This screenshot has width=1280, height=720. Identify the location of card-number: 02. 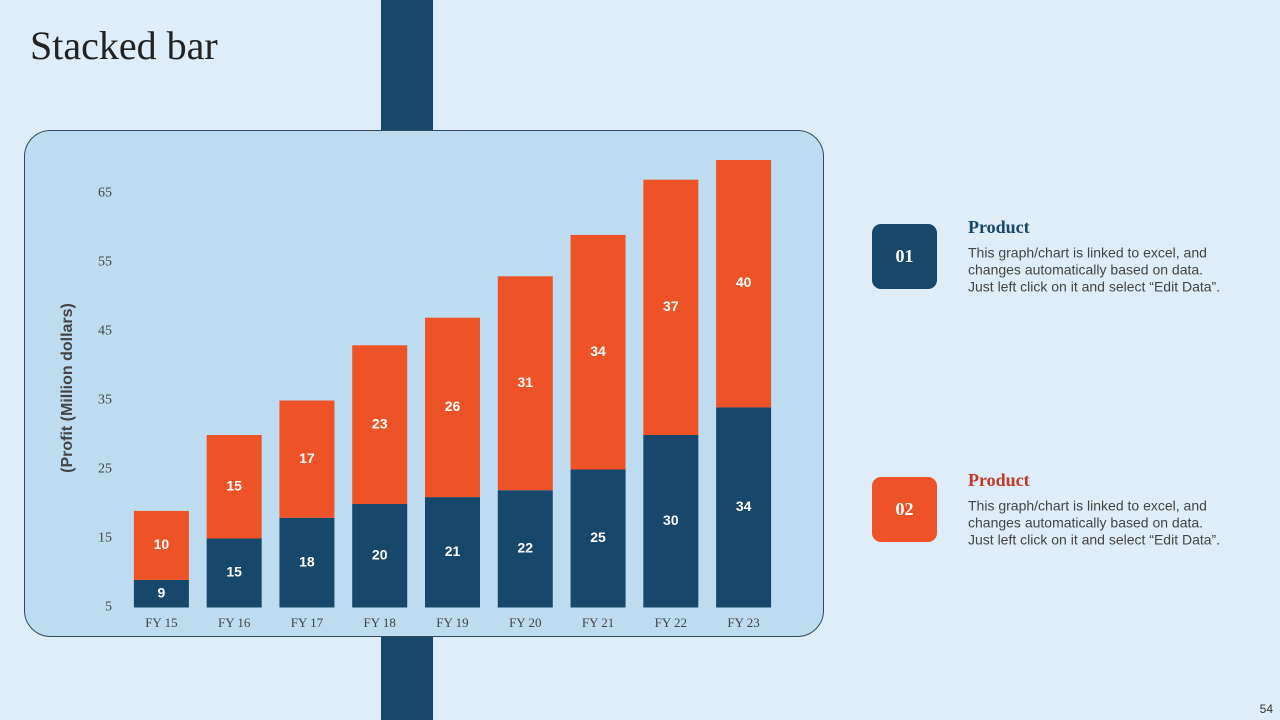
(905, 509).